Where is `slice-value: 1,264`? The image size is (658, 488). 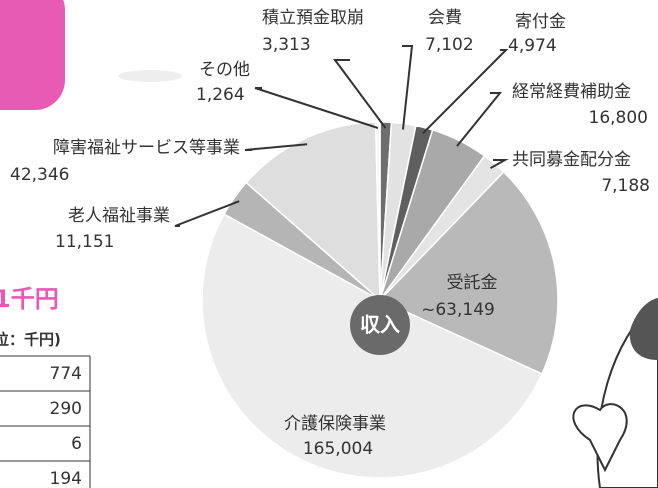 slice-value: 1,264 is located at coordinates (220, 95).